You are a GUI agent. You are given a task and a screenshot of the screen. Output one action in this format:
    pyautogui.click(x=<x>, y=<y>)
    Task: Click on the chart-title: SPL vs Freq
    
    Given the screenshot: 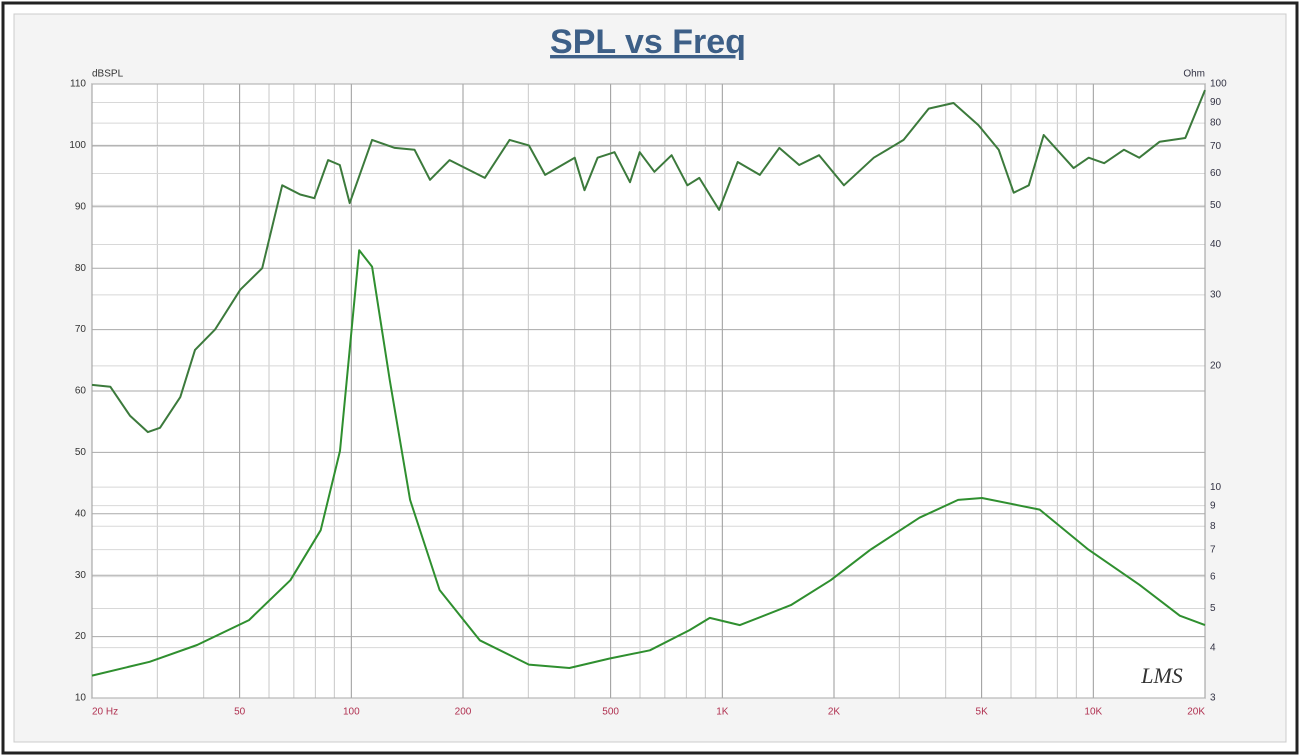 What is the action you would take?
    pyautogui.click(x=648, y=42)
    